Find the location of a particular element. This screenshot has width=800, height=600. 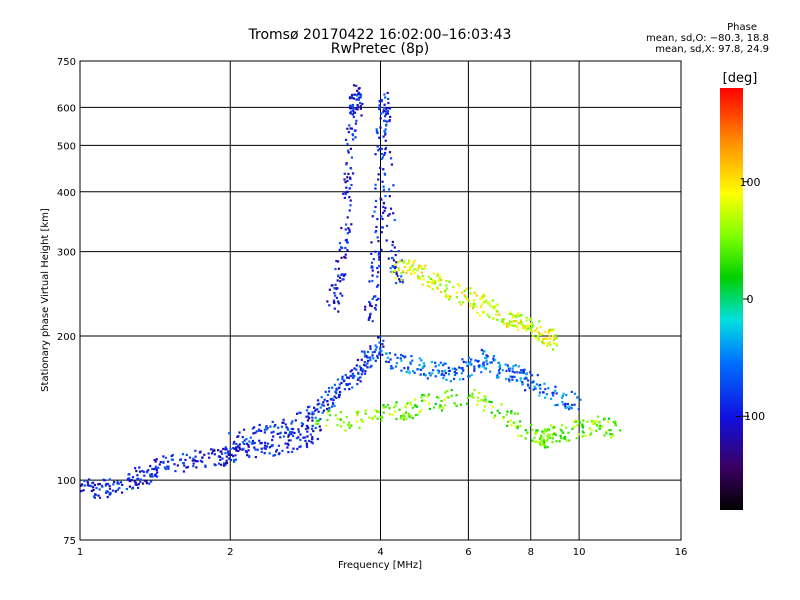

phase-stats-x: mean, sd,X: 97.8, 24.9 is located at coordinates (712, 49).